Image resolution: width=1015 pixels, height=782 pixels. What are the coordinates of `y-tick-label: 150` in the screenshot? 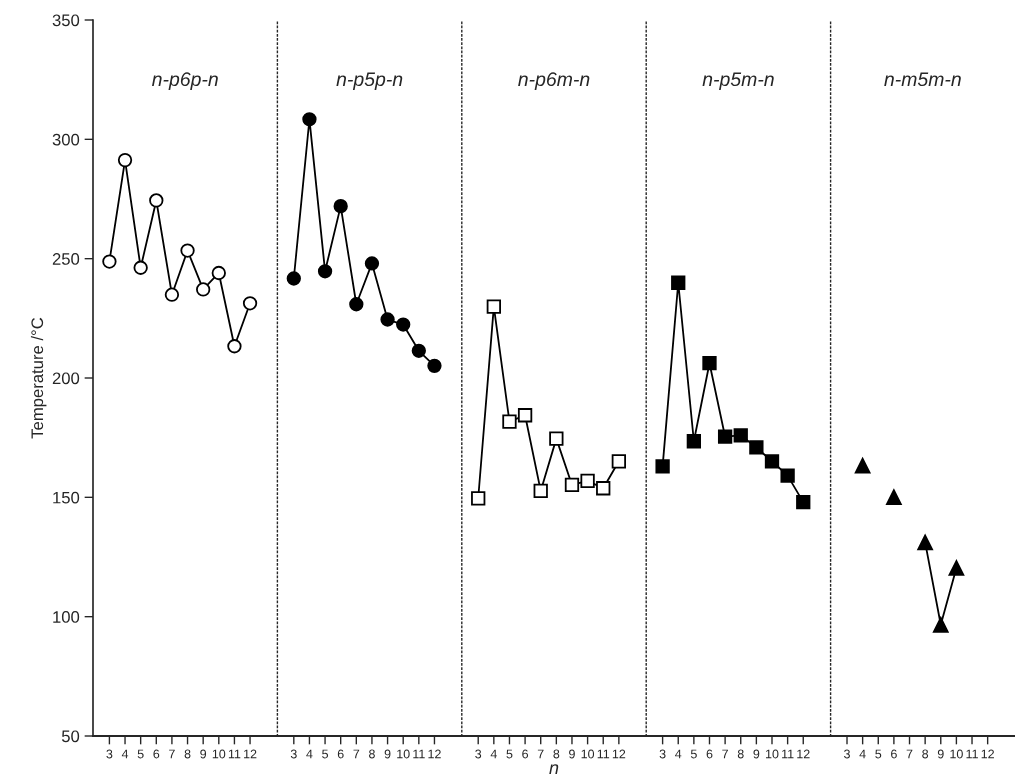 It's located at (66, 497).